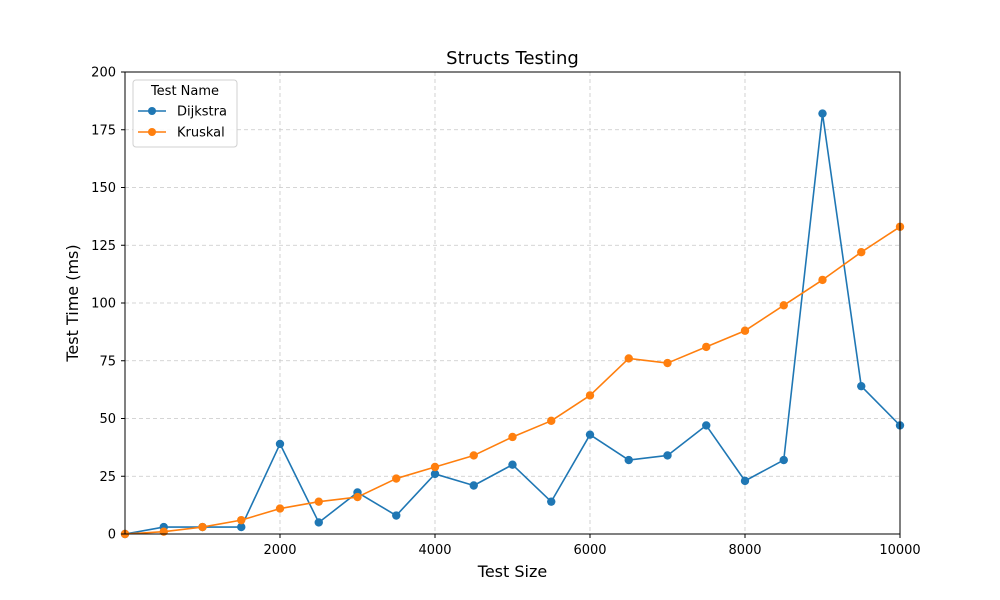 The image size is (1000, 600). Describe the element at coordinates (512, 571) in the screenshot. I see `x-axis-title: Test Size` at that location.